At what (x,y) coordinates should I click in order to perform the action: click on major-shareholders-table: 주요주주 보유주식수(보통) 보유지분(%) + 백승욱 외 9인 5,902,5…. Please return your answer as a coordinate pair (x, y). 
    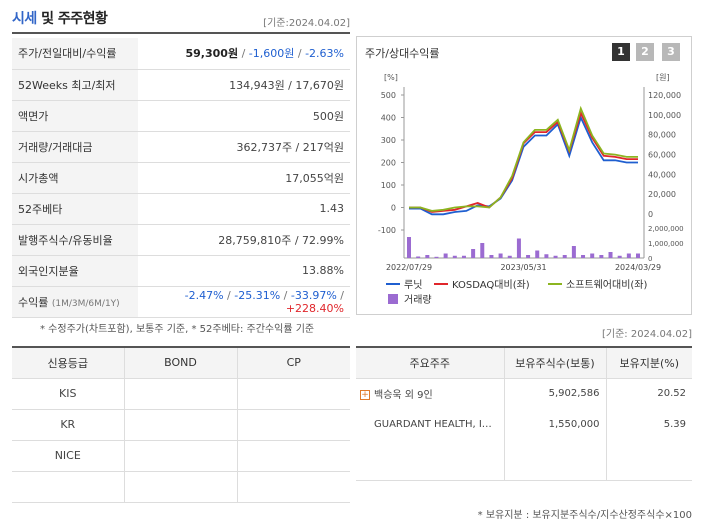
    Looking at the image, I should click on (524, 413).